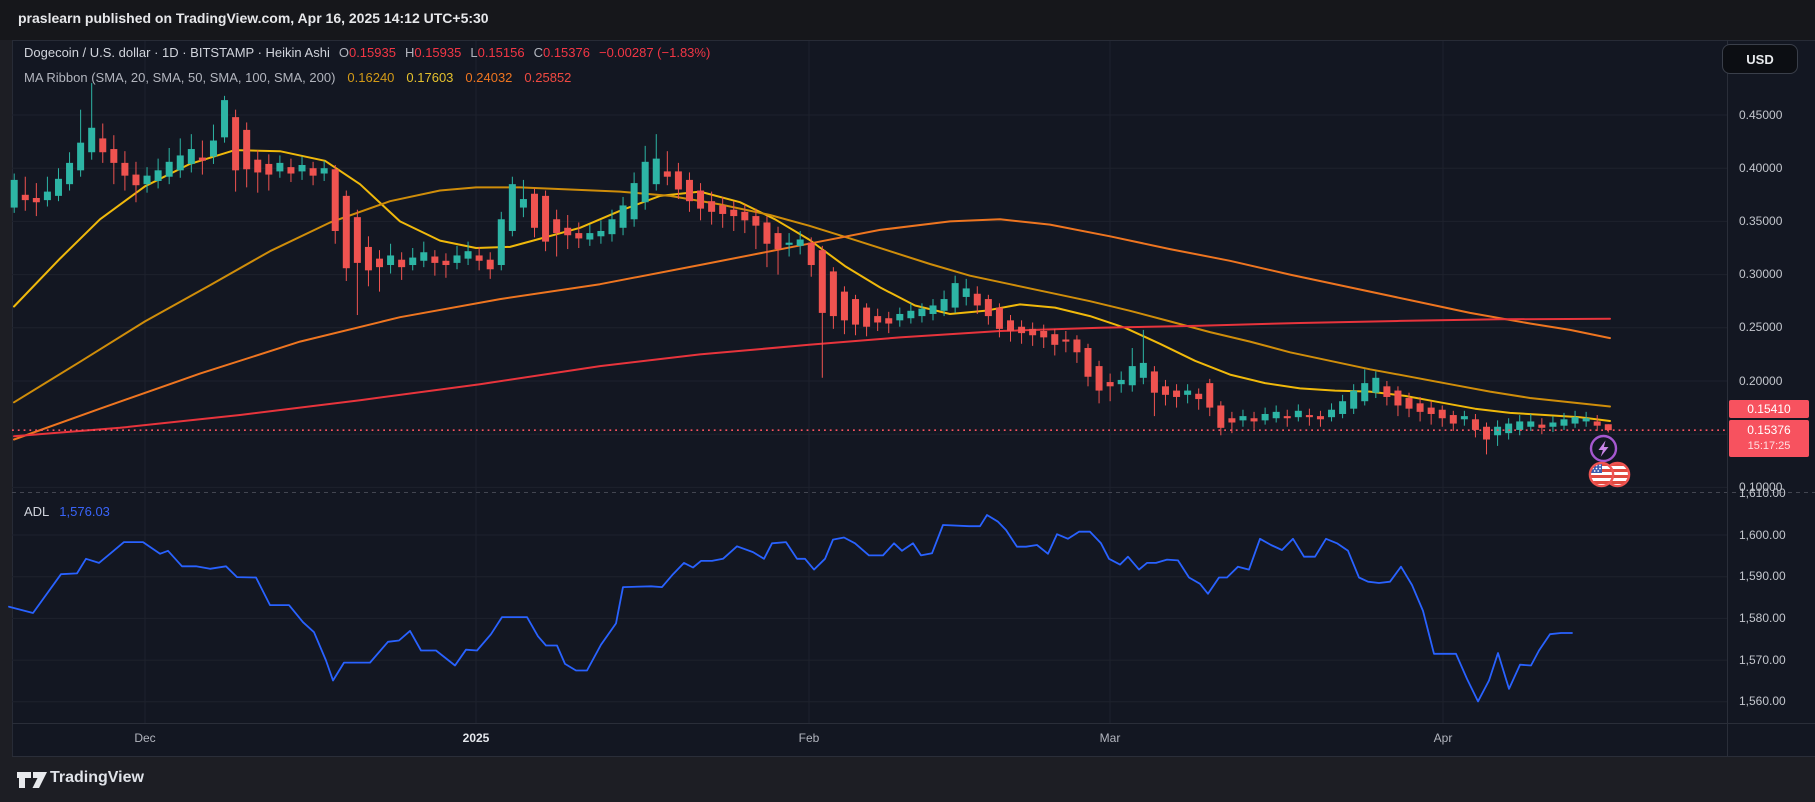  What do you see at coordinates (1603, 451) in the screenshot?
I see `lightning-icon` at bounding box center [1603, 451].